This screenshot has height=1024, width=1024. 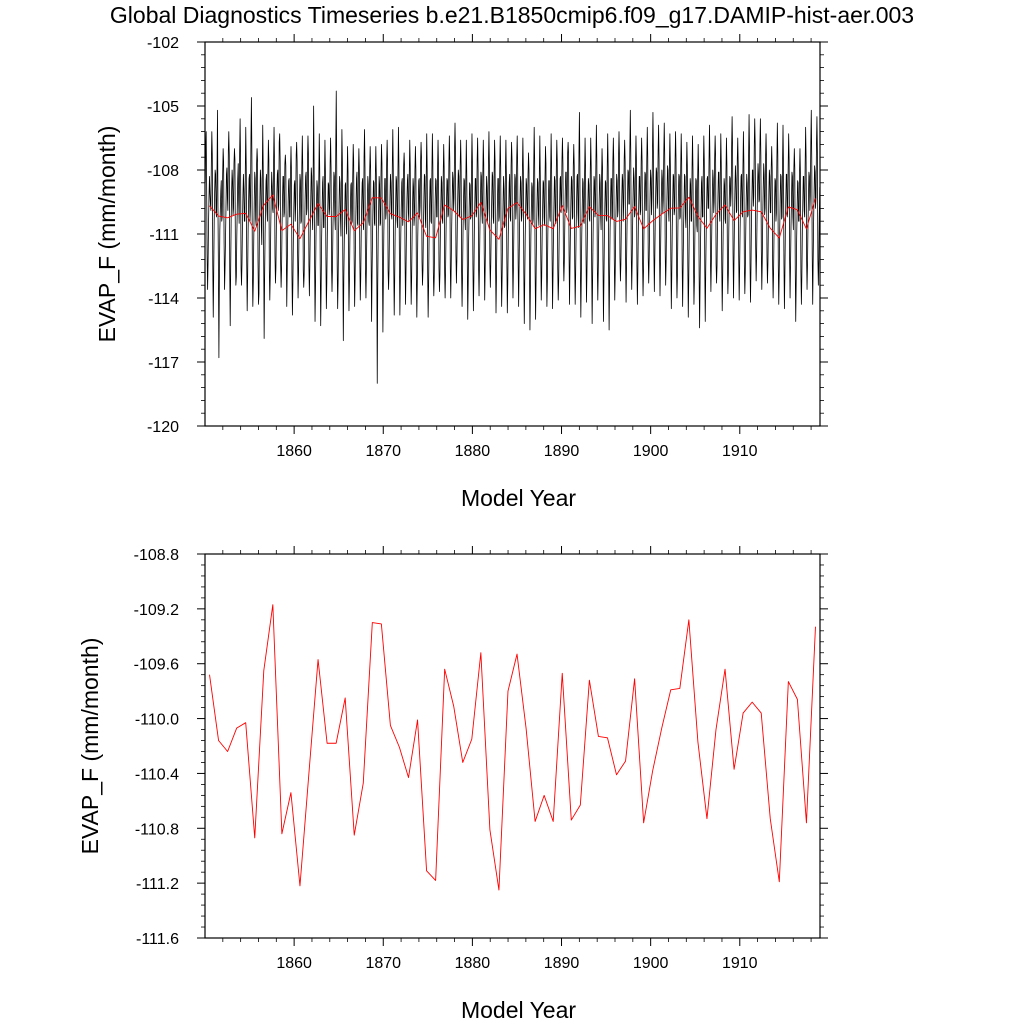 What do you see at coordinates (163, 43) in the screenshot?
I see `y-tick-label: -102` at bounding box center [163, 43].